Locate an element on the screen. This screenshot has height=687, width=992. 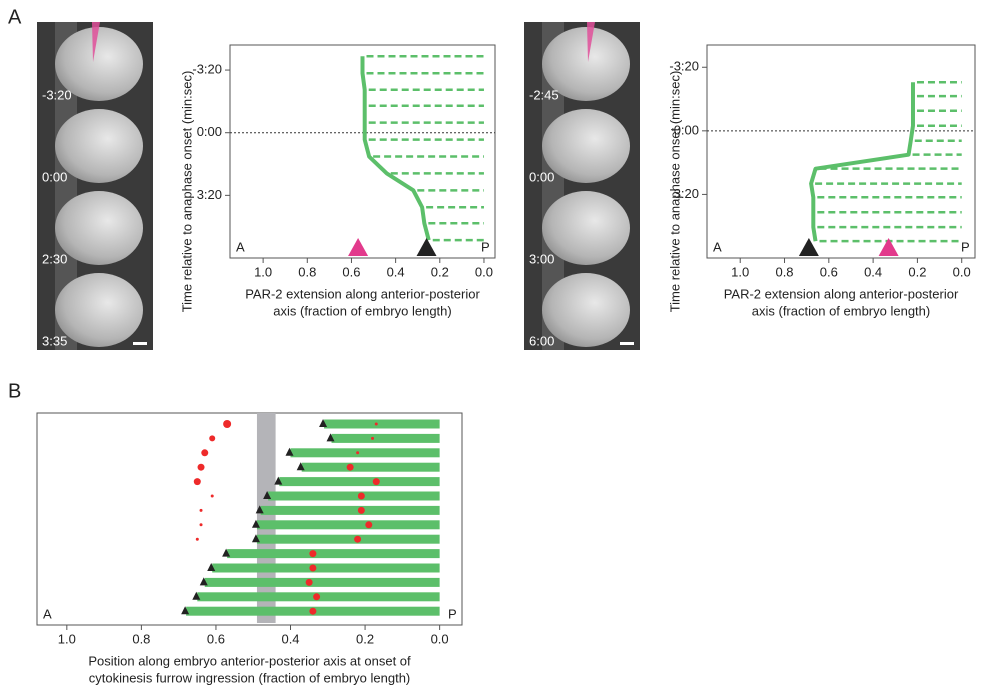
timestamp: -2:45 is located at coordinates (544, 94).